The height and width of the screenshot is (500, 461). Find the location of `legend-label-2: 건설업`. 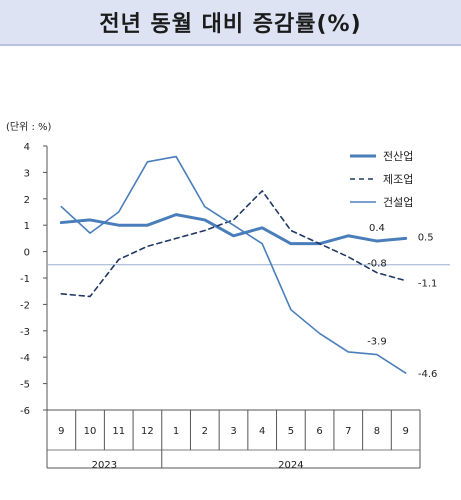

legend-label-2: 건설업 is located at coordinates (398, 202).